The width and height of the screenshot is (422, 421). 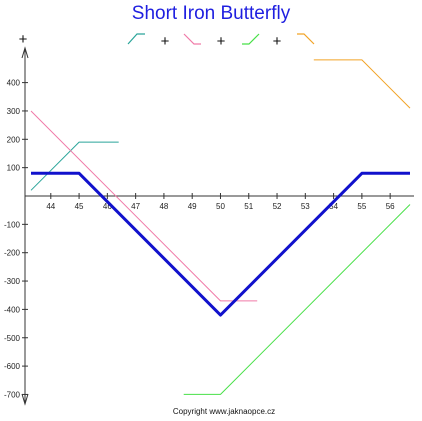 I want to click on x-tick-label: 55, so click(x=361, y=206).